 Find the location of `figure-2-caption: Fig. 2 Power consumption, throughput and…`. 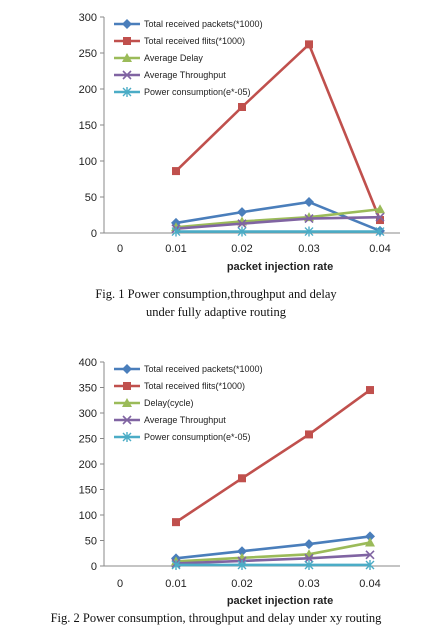

figure-2-caption: Fig. 2 Power consumption, throughput and… is located at coordinates (217, 618).